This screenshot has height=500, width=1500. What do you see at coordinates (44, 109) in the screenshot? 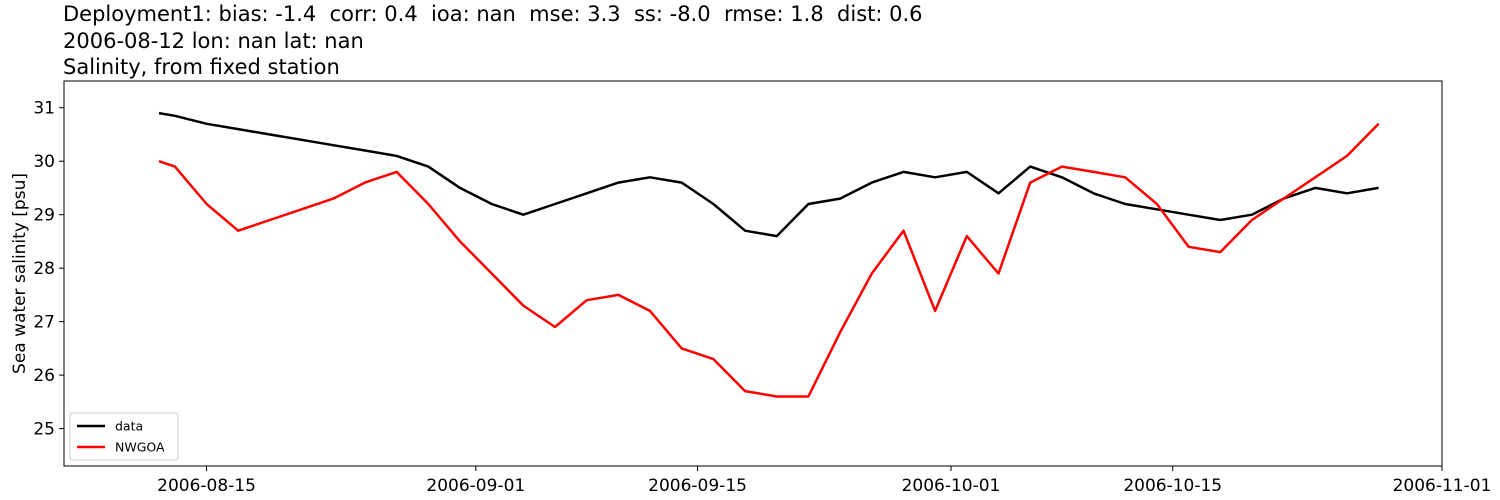
I see `y-tick-label: 31` at bounding box center [44, 109].